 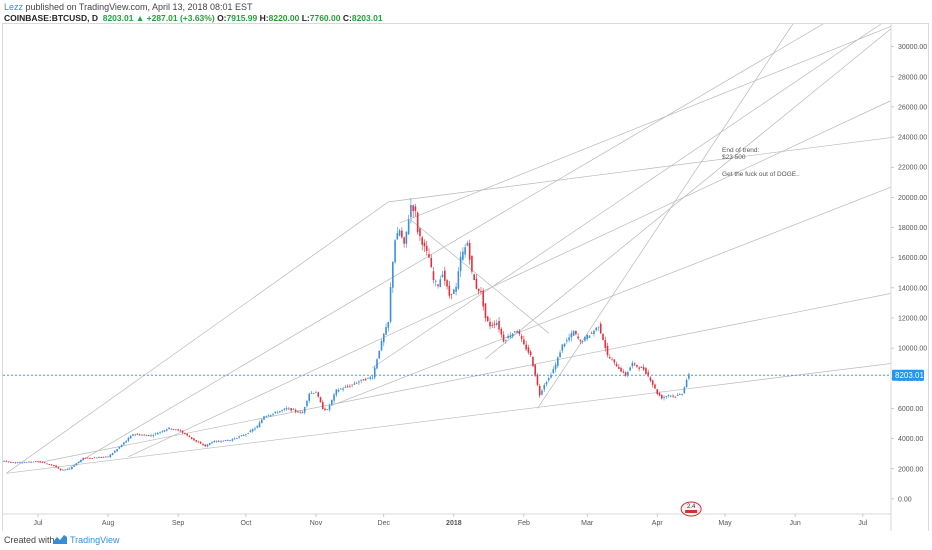 I want to click on tradingview-logo-icon, so click(x=60, y=539).